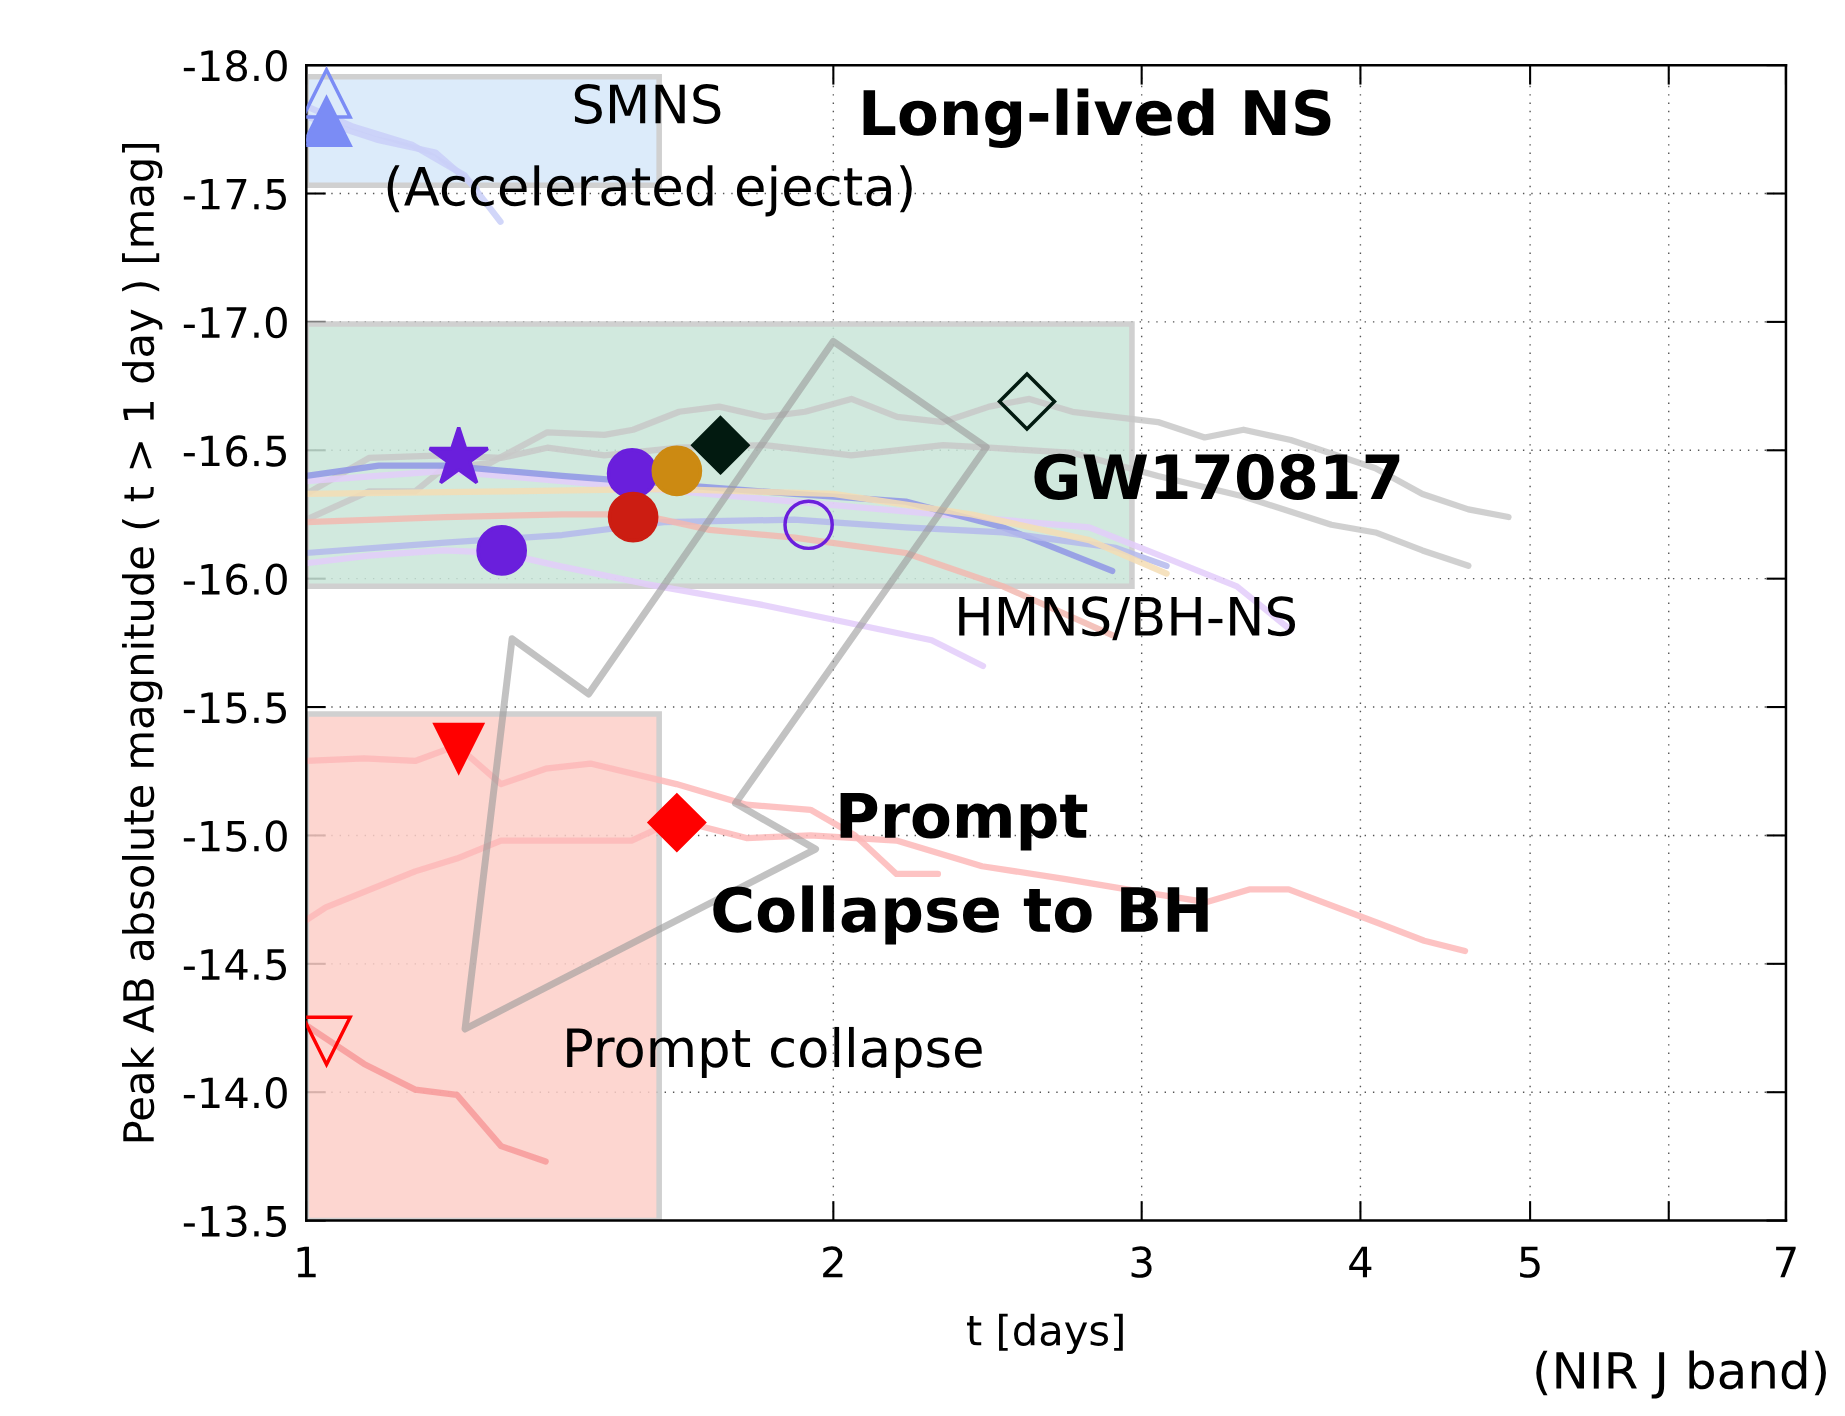 Image resolution: width=1845 pixels, height=1416 pixels. What do you see at coordinates (964, 822) in the screenshot?
I see `annotation: Prompt` at bounding box center [964, 822].